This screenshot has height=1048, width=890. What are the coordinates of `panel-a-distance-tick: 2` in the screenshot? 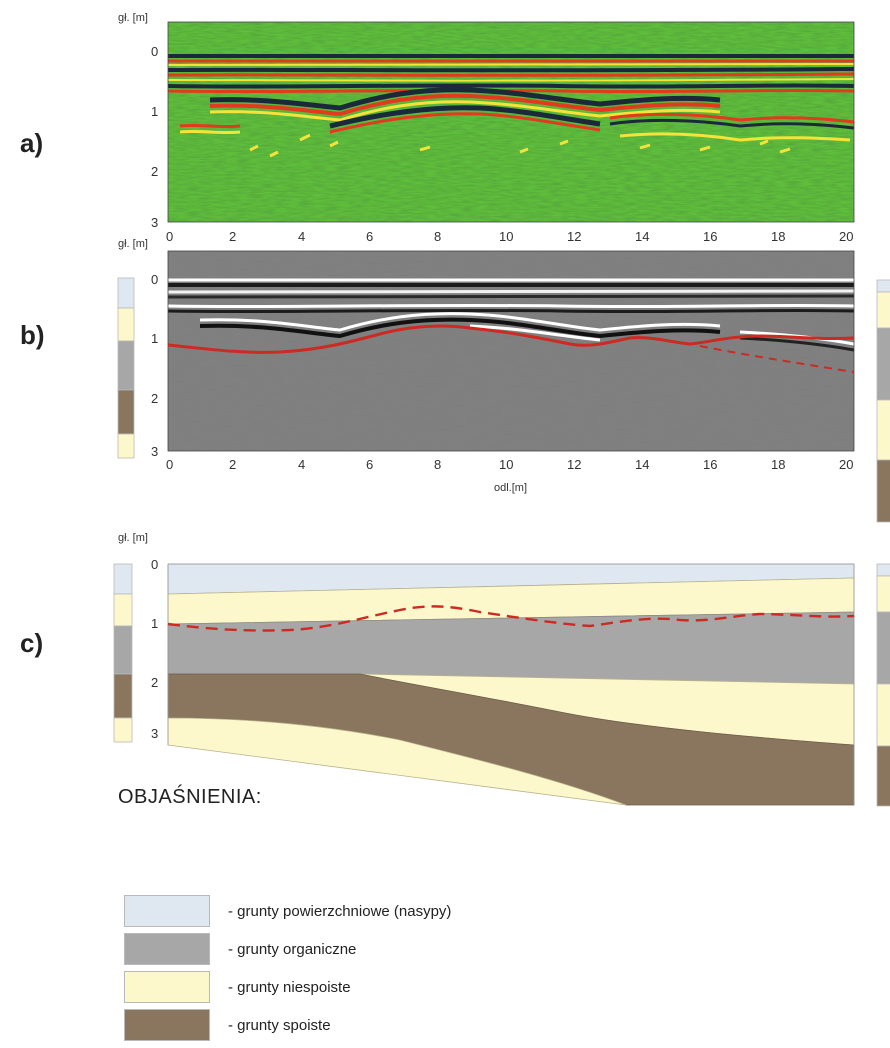 It's located at (233, 236).